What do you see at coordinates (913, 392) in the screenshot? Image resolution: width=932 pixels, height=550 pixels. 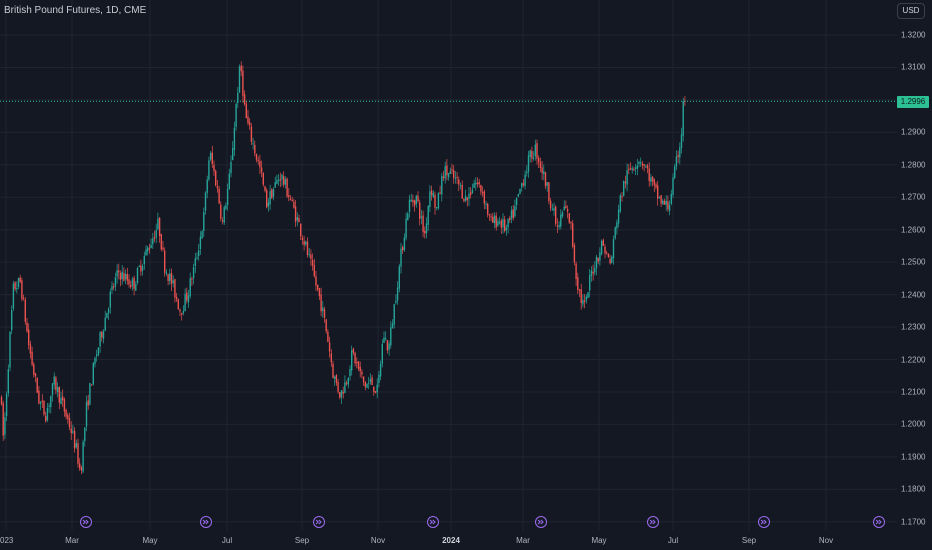 I see `price-tick-label: 1.2100` at bounding box center [913, 392].